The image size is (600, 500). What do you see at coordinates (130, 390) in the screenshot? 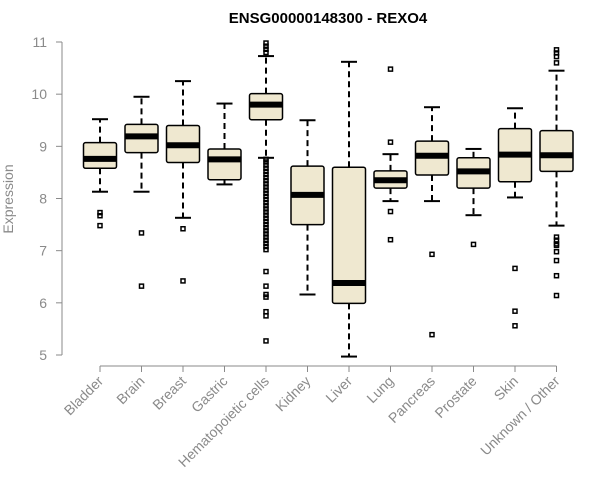
I see `x-tick-label: Brain` at bounding box center [130, 390].